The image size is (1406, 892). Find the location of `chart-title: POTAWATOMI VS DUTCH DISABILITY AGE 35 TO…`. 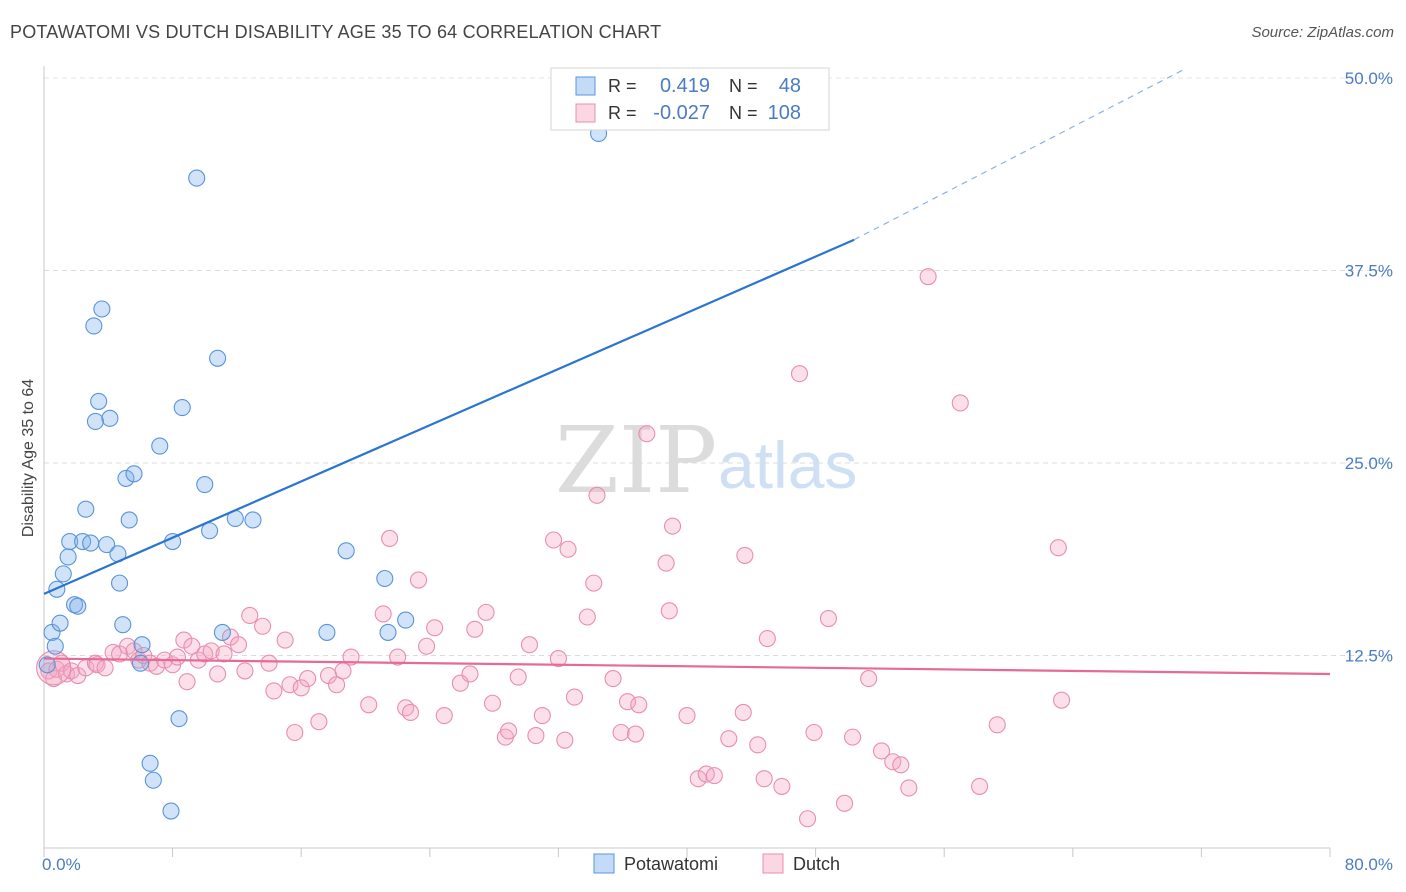

chart-title: POTAWATOMI VS DUTCH DISABILITY AGE 35 TO… is located at coordinates (336, 32).